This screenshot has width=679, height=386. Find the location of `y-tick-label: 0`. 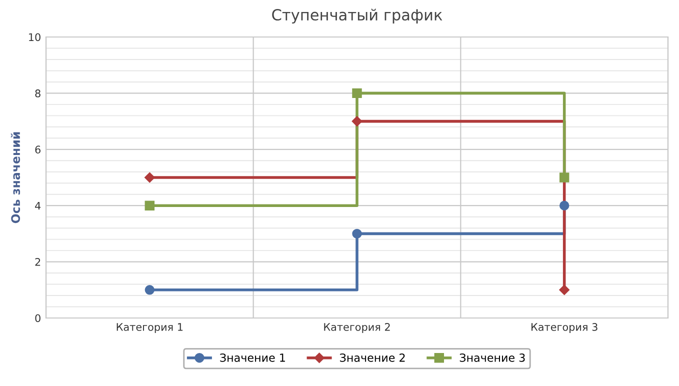

y-tick-label: 0 is located at coordinates (37, 318).